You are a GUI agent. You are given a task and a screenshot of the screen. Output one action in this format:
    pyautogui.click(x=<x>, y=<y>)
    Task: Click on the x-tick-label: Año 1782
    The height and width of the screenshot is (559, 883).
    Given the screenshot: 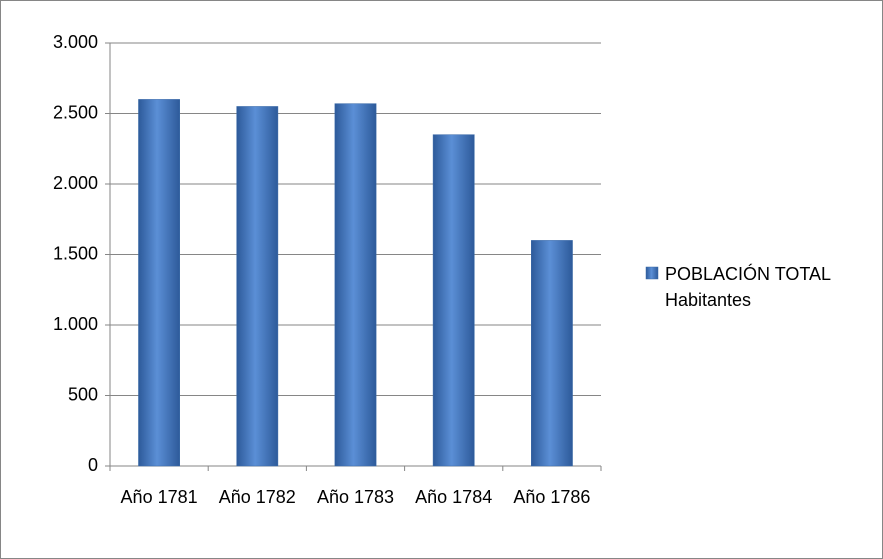 What is the action you would take?
    pyautogui.click(x=257, y=497)
    